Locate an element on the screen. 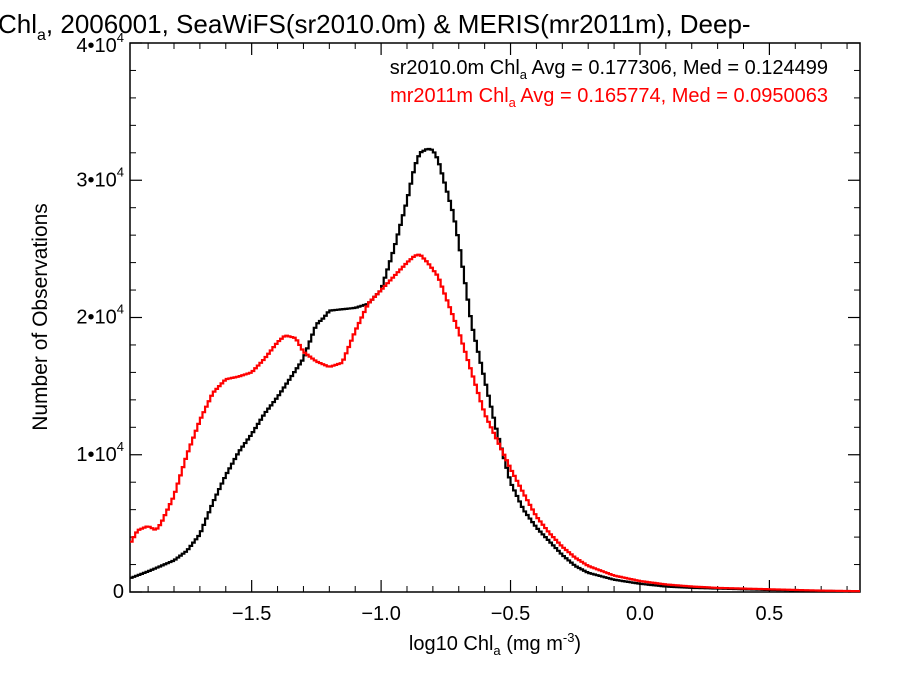  y-tick-label: 1•104 is located at coordinates (100, 452).